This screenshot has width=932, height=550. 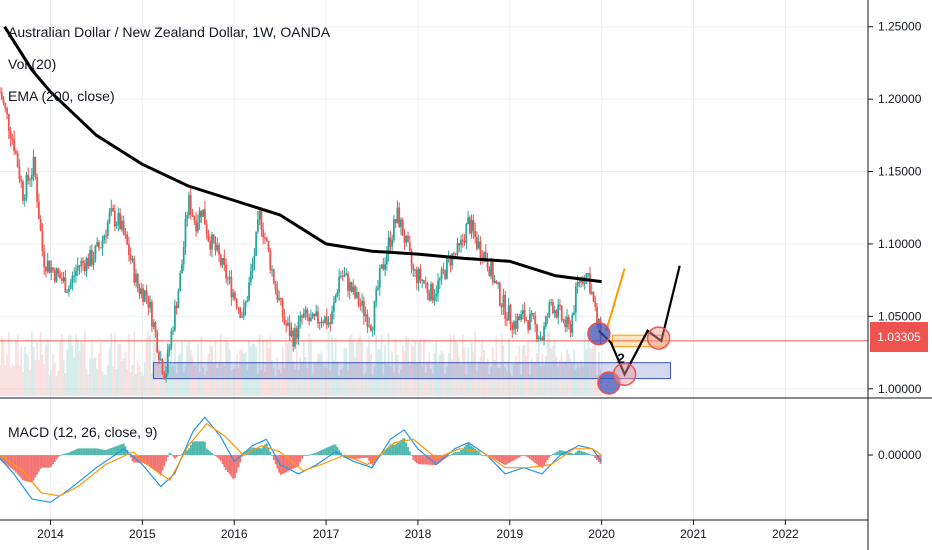 What do you see at coordinates (629, 358) in the screenshot?
I see `projection-markers` at bounding box center [629, 358].